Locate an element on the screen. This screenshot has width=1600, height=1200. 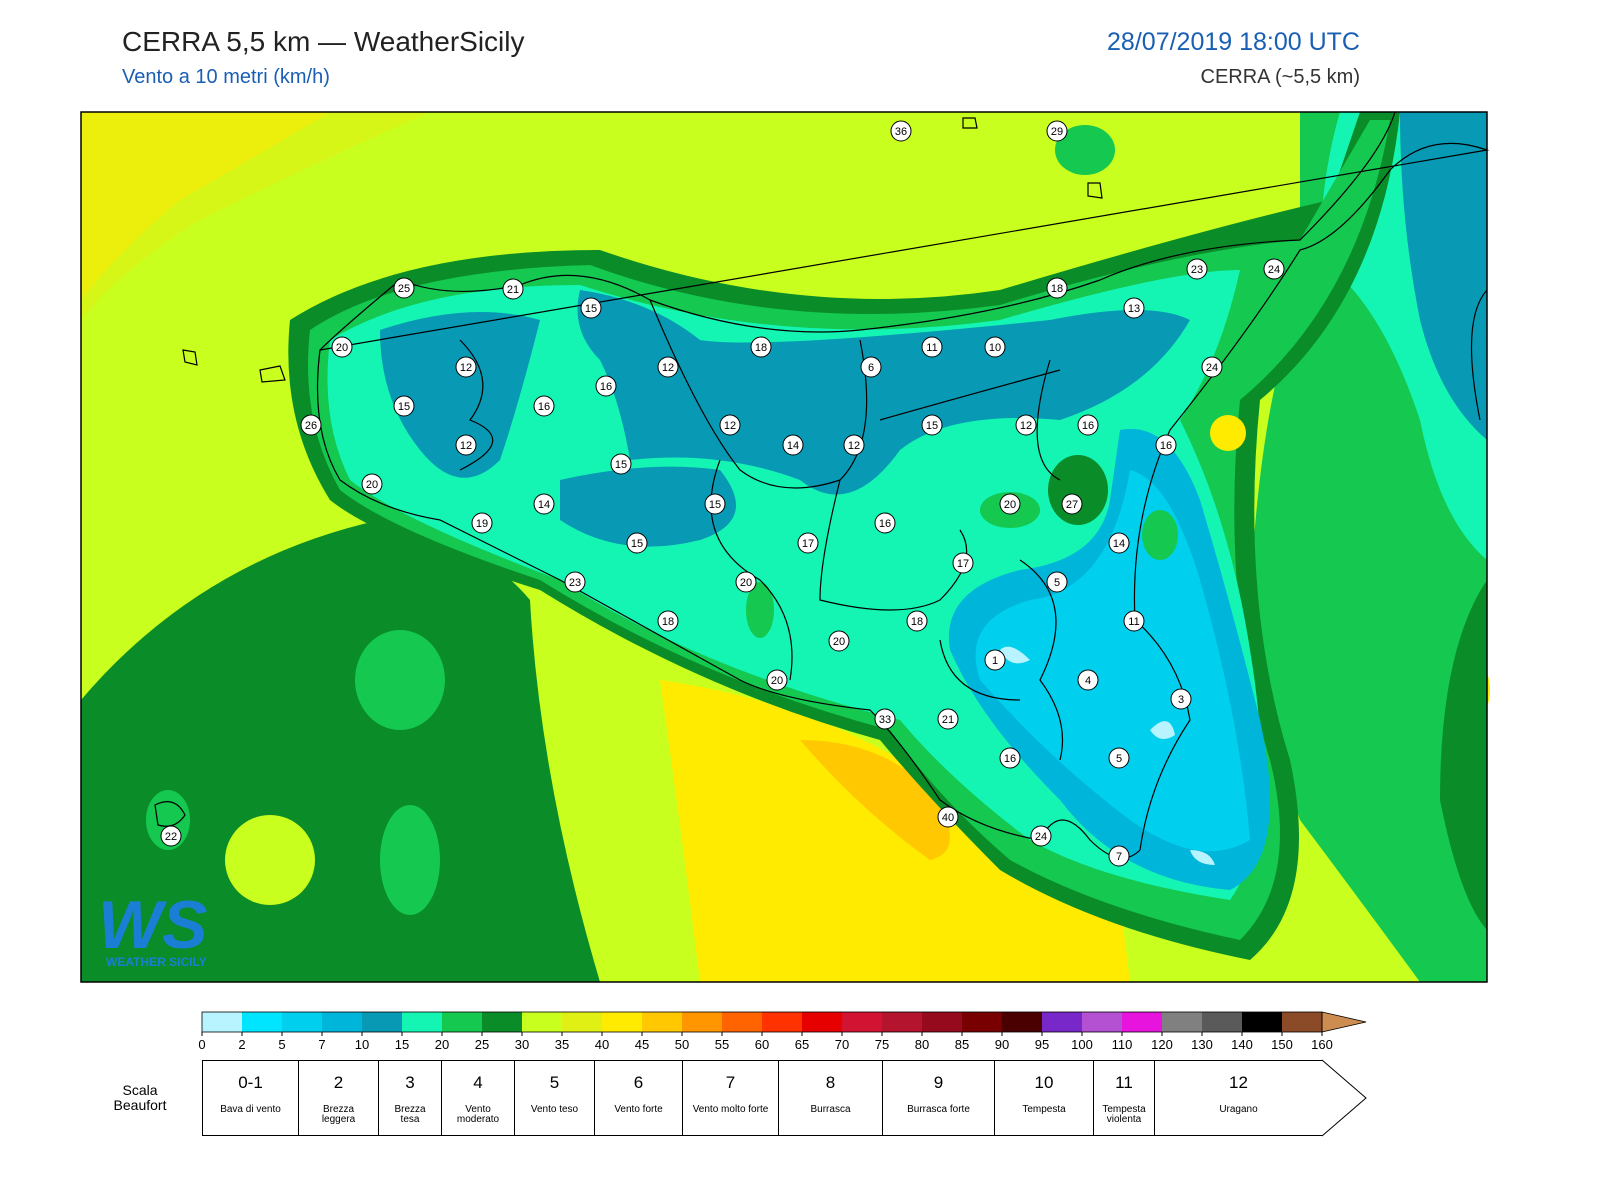
beaufort-force: 3 is located at coordinates (410, 1082).